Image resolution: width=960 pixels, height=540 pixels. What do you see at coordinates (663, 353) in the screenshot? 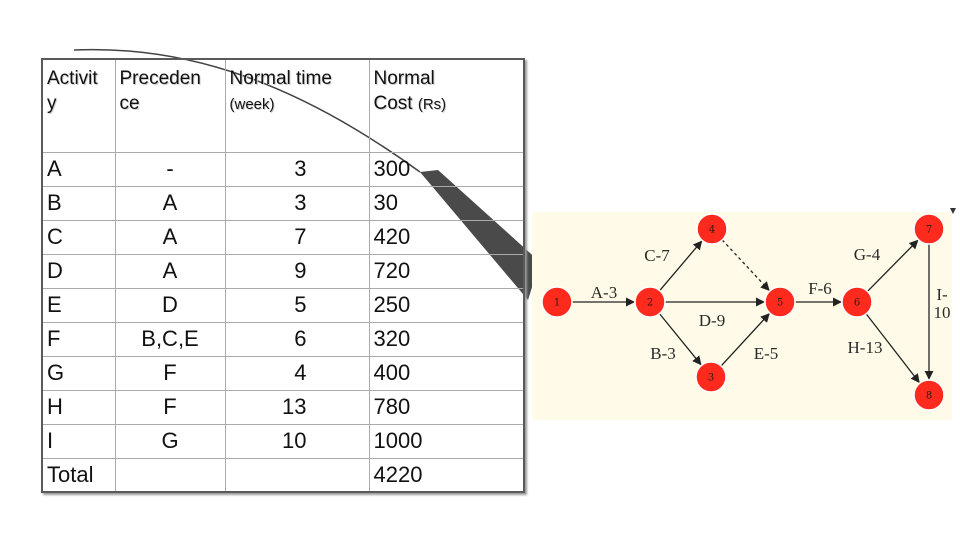
I see `edge-label-b-3: B-3` at bounding box center [663, 353].